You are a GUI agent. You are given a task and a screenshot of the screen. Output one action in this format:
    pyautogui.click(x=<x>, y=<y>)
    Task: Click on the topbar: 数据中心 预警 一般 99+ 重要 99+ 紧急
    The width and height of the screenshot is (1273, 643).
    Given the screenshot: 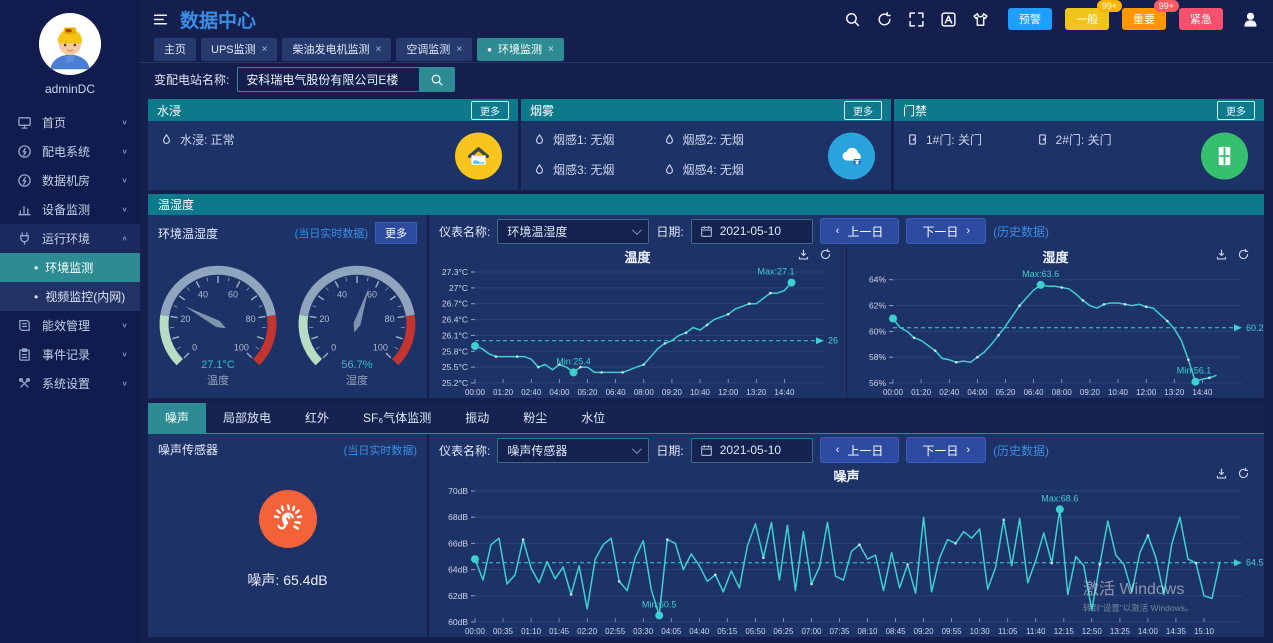 What is the action you would take?
    pyautogui.click(x=706, y=19)
    